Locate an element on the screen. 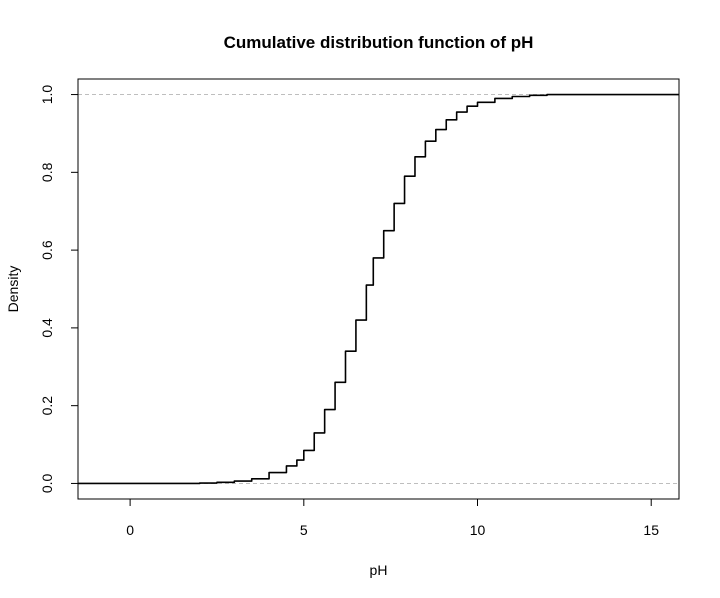 The image size is (720, 598). y-tick-label-4: 0.8 is located at coordinates (47, 172).